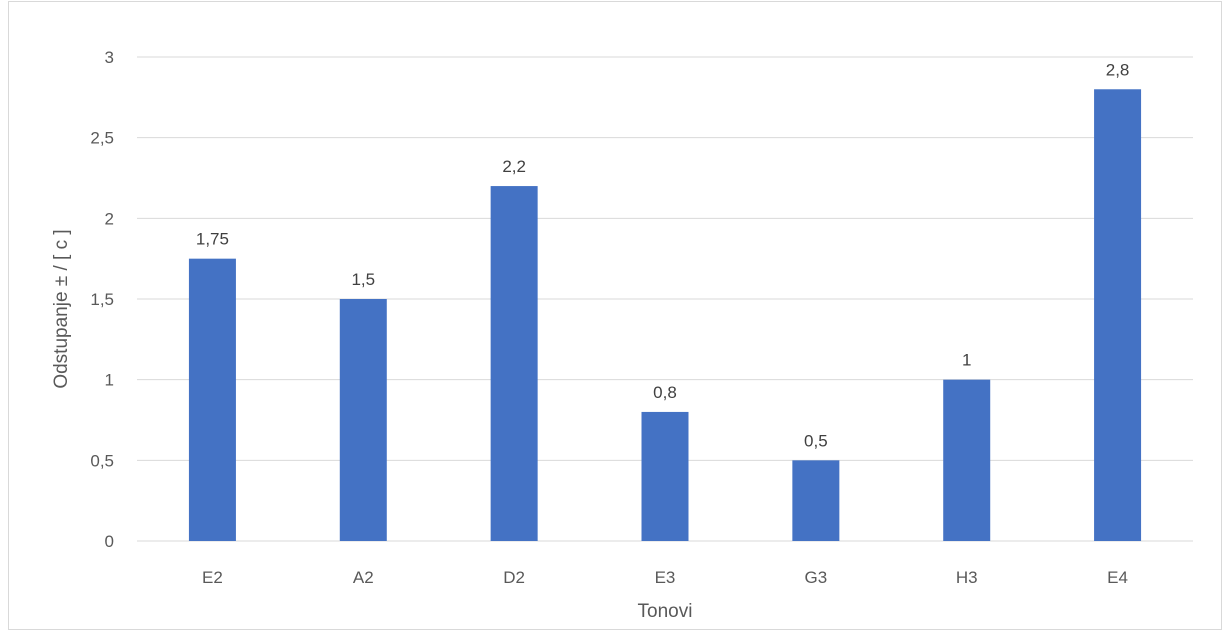  What do you see at coordinates (665, 611) in the screenshot?
I see `x-axis-title: Tonovi` at bounding box center [665, 611].